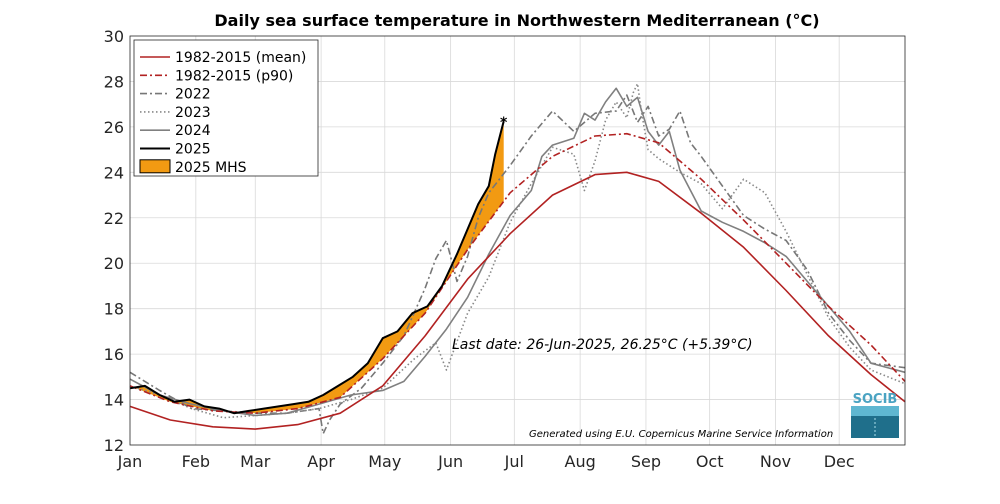 Image resolution: width=1000 pixels, height=504 pixels. Describe the element at coordinates (710, 461) in the screenshot. I see `x-tick-label: Oct` at that location.